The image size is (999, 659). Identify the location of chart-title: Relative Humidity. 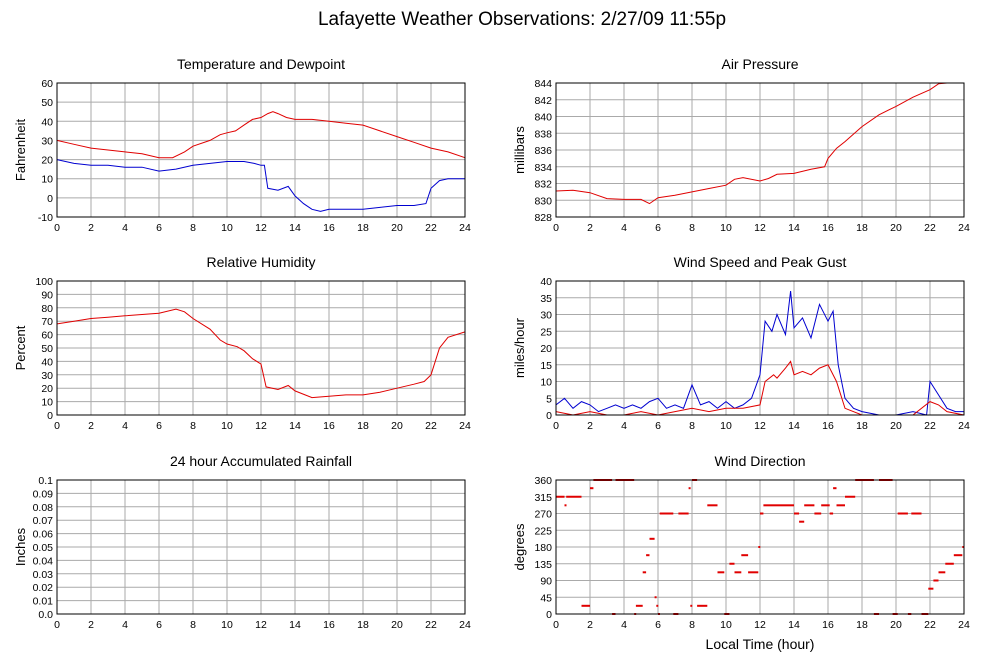
(261, 262).